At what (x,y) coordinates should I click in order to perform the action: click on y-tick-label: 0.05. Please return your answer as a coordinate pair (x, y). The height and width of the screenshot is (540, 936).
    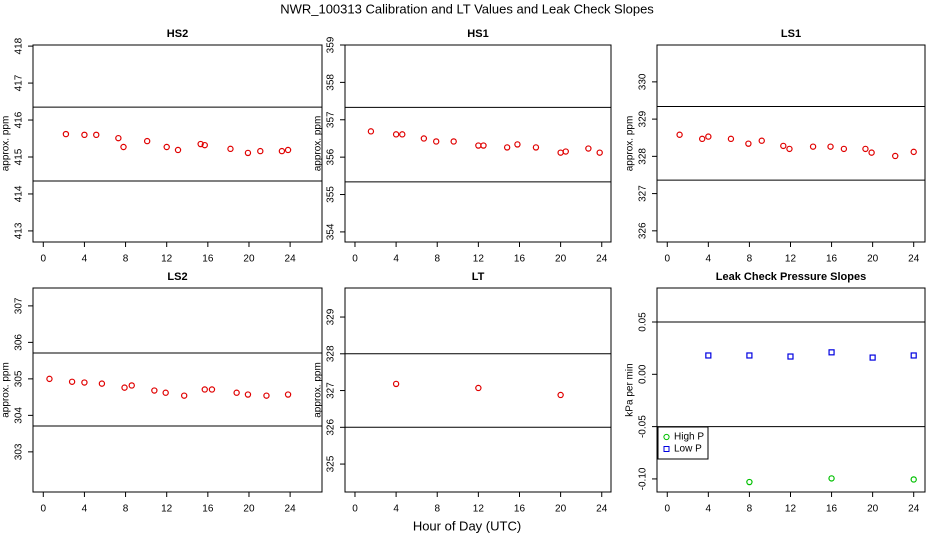
    Looking at the image, I should click on (643, 322).